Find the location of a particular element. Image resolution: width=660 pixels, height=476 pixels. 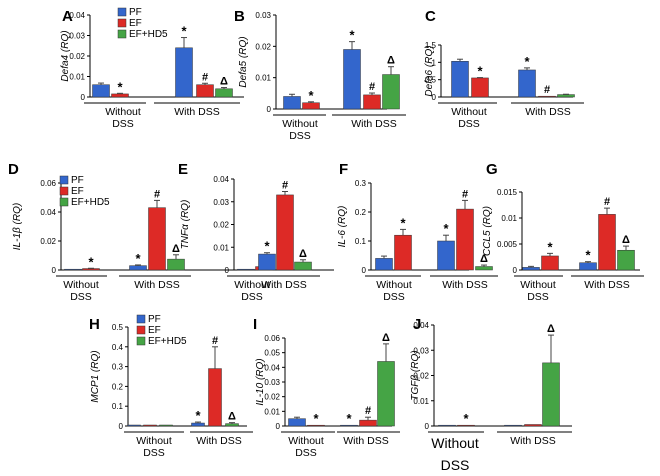

panel-letter: C is located at coordinates (430, 16).